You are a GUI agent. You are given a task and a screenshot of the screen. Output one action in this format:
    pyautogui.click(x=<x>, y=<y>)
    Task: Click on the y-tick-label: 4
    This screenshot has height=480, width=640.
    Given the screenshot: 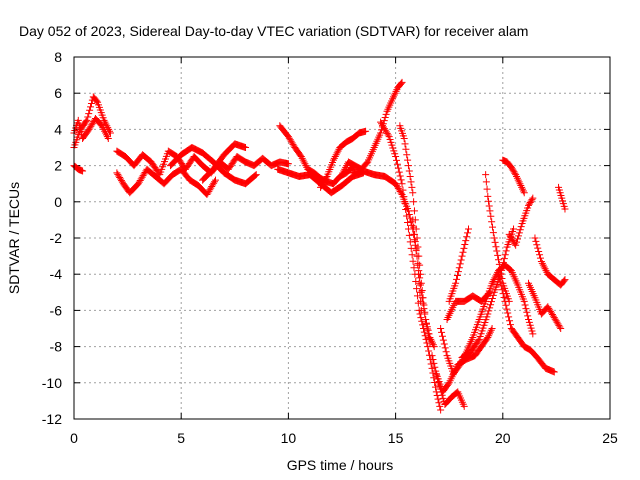 What is the action you would take?
    pyautogui.click(x=58, y=129)
    